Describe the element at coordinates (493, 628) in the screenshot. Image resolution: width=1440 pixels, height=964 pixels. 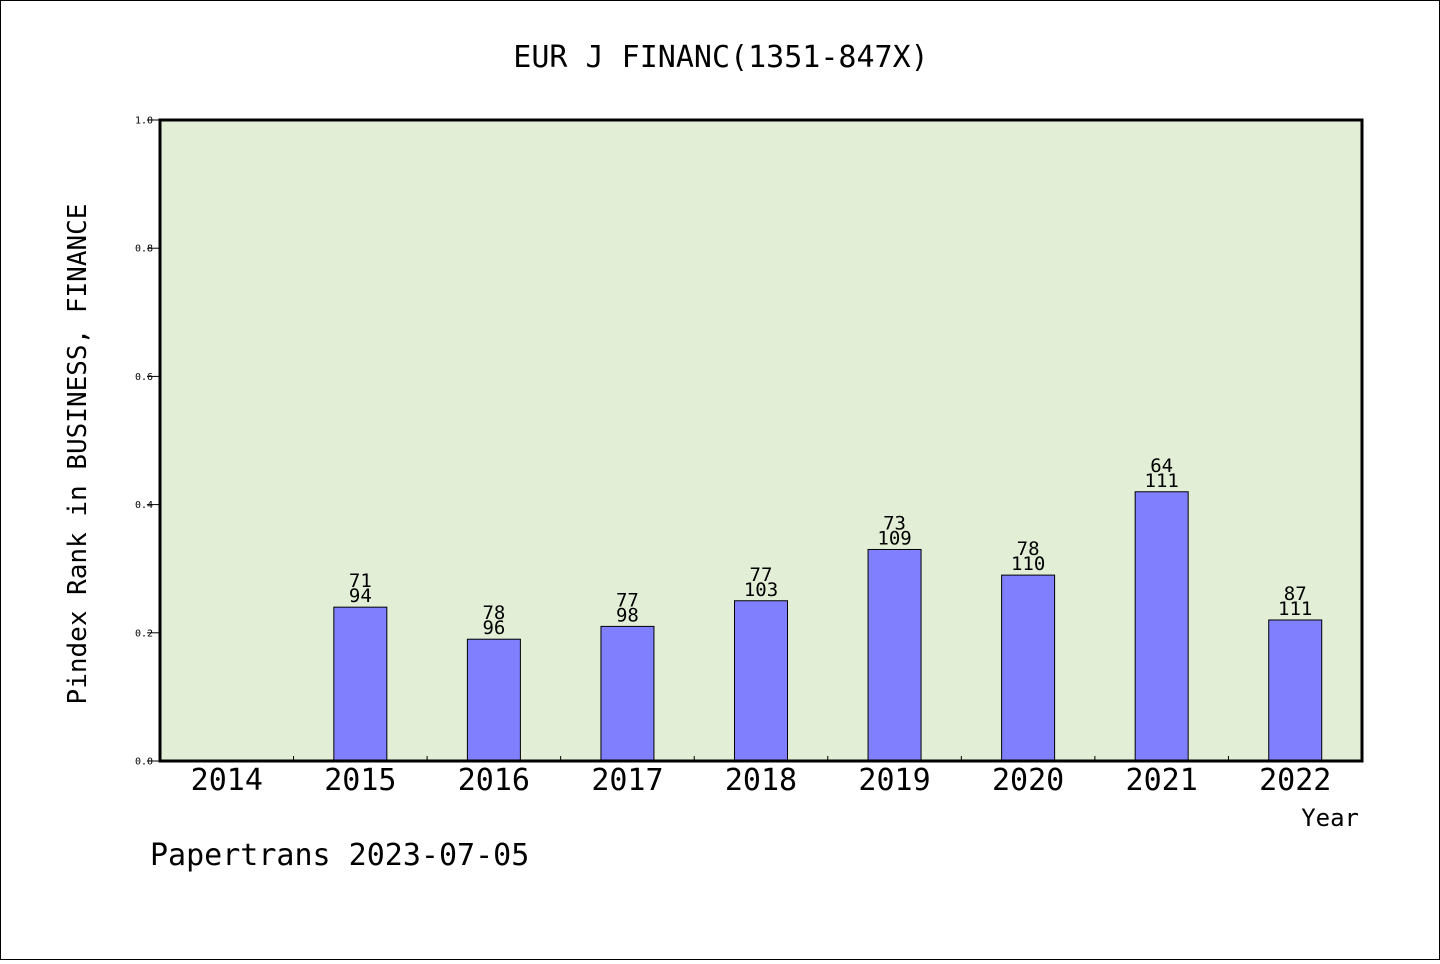
I see `bar-total-label: 96` at that location.